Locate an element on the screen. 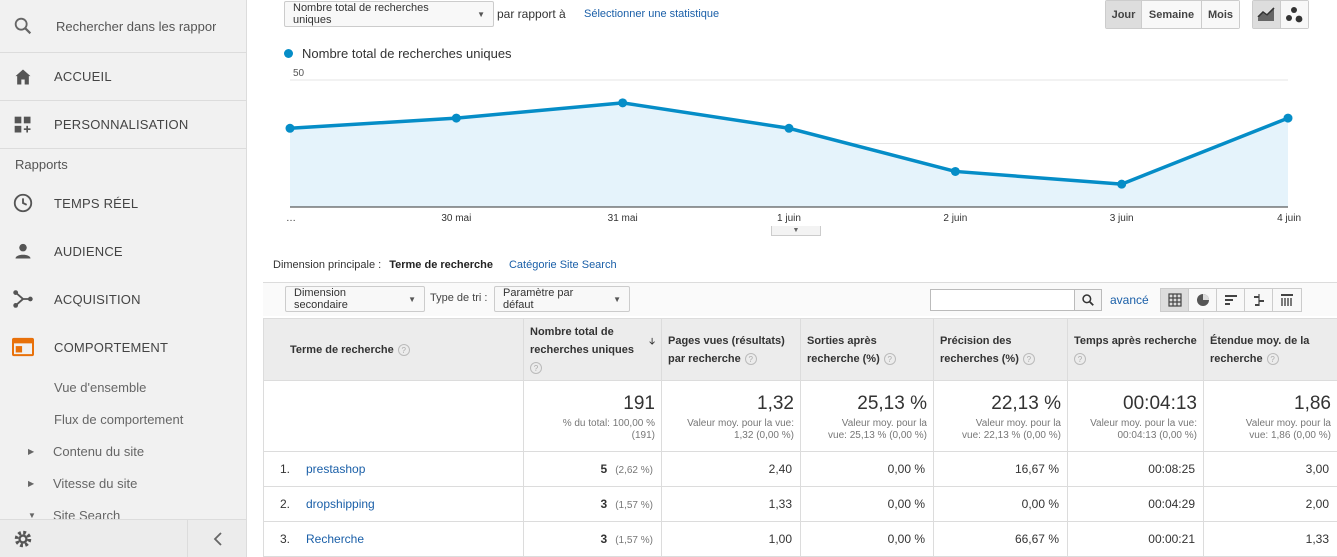 This screenshot has height=557, width=1337. search-term-link: prestashop is located at coordinates (336, 469).